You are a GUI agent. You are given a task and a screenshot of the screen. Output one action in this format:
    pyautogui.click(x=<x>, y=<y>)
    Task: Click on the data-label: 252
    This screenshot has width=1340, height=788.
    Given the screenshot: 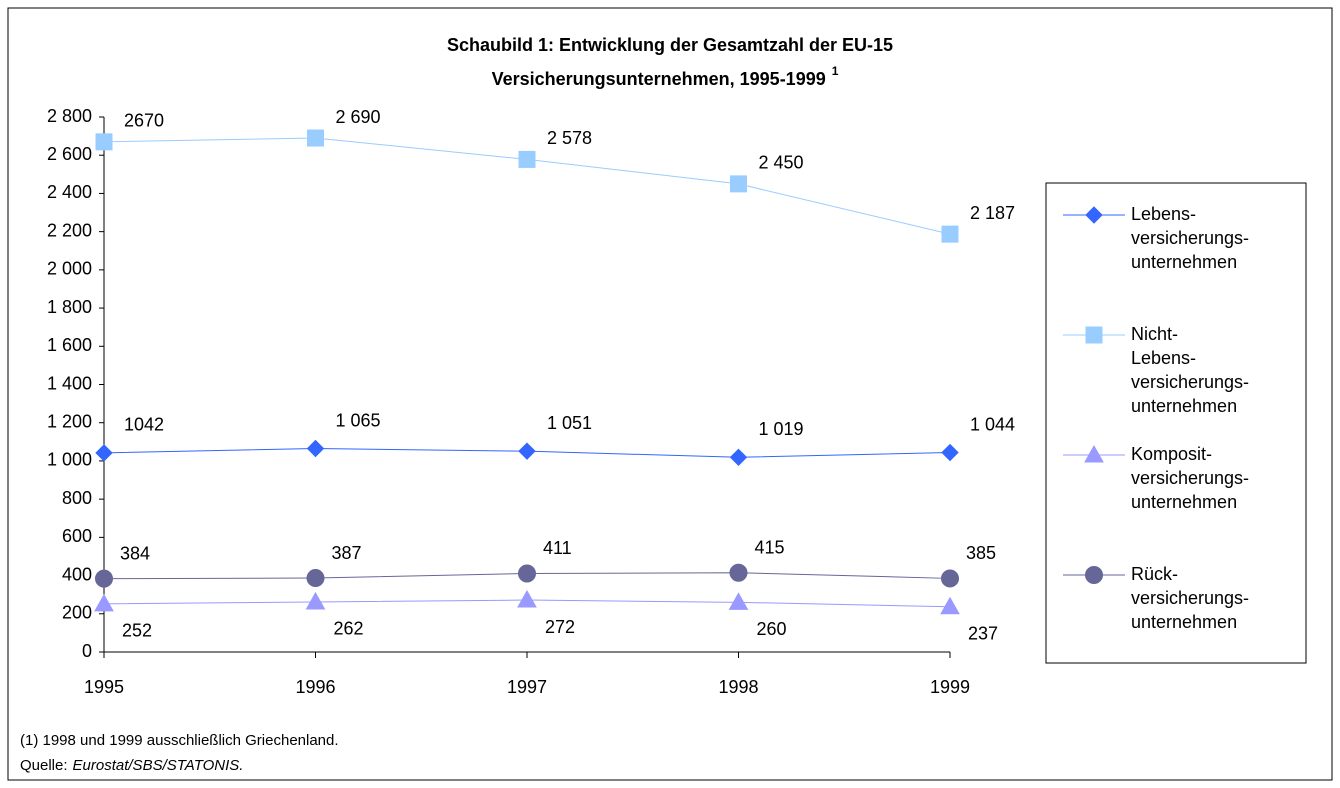 What is the action you would take?
    pyautogui.click(x=137, y=631)
    